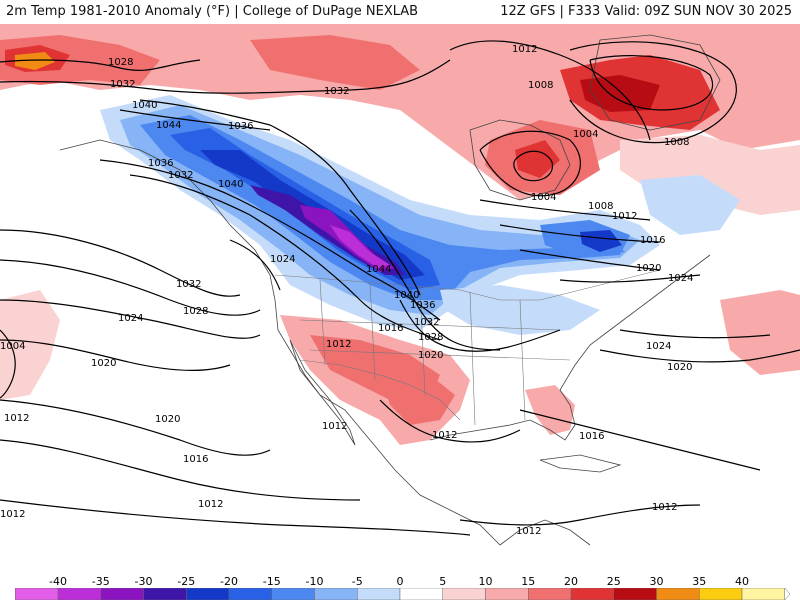 The height and width of the screenshot is (600, 800). I want to click on isobar-1012-tx, so click(450, 421).